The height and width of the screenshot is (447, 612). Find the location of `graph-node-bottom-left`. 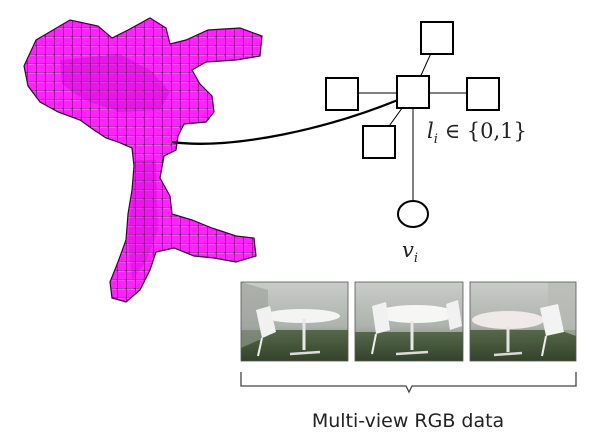

graph-node-bottom-left is located at coordinates (379, 142).